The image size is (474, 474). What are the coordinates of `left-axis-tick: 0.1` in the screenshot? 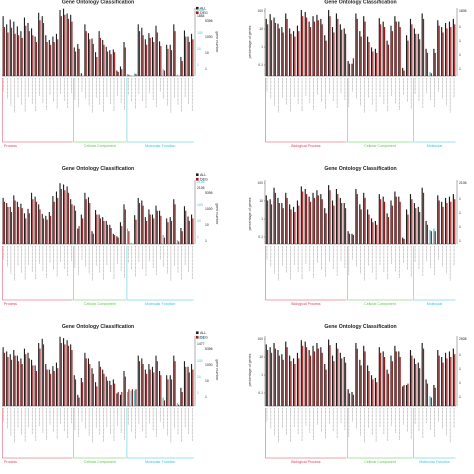 It's located at (260, 393).